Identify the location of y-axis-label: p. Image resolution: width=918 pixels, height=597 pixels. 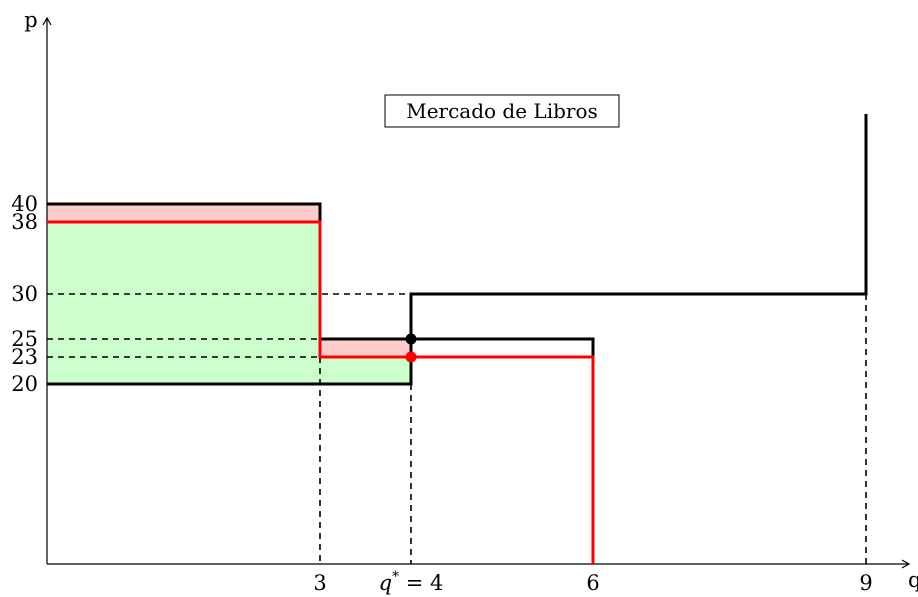
(30, 20).